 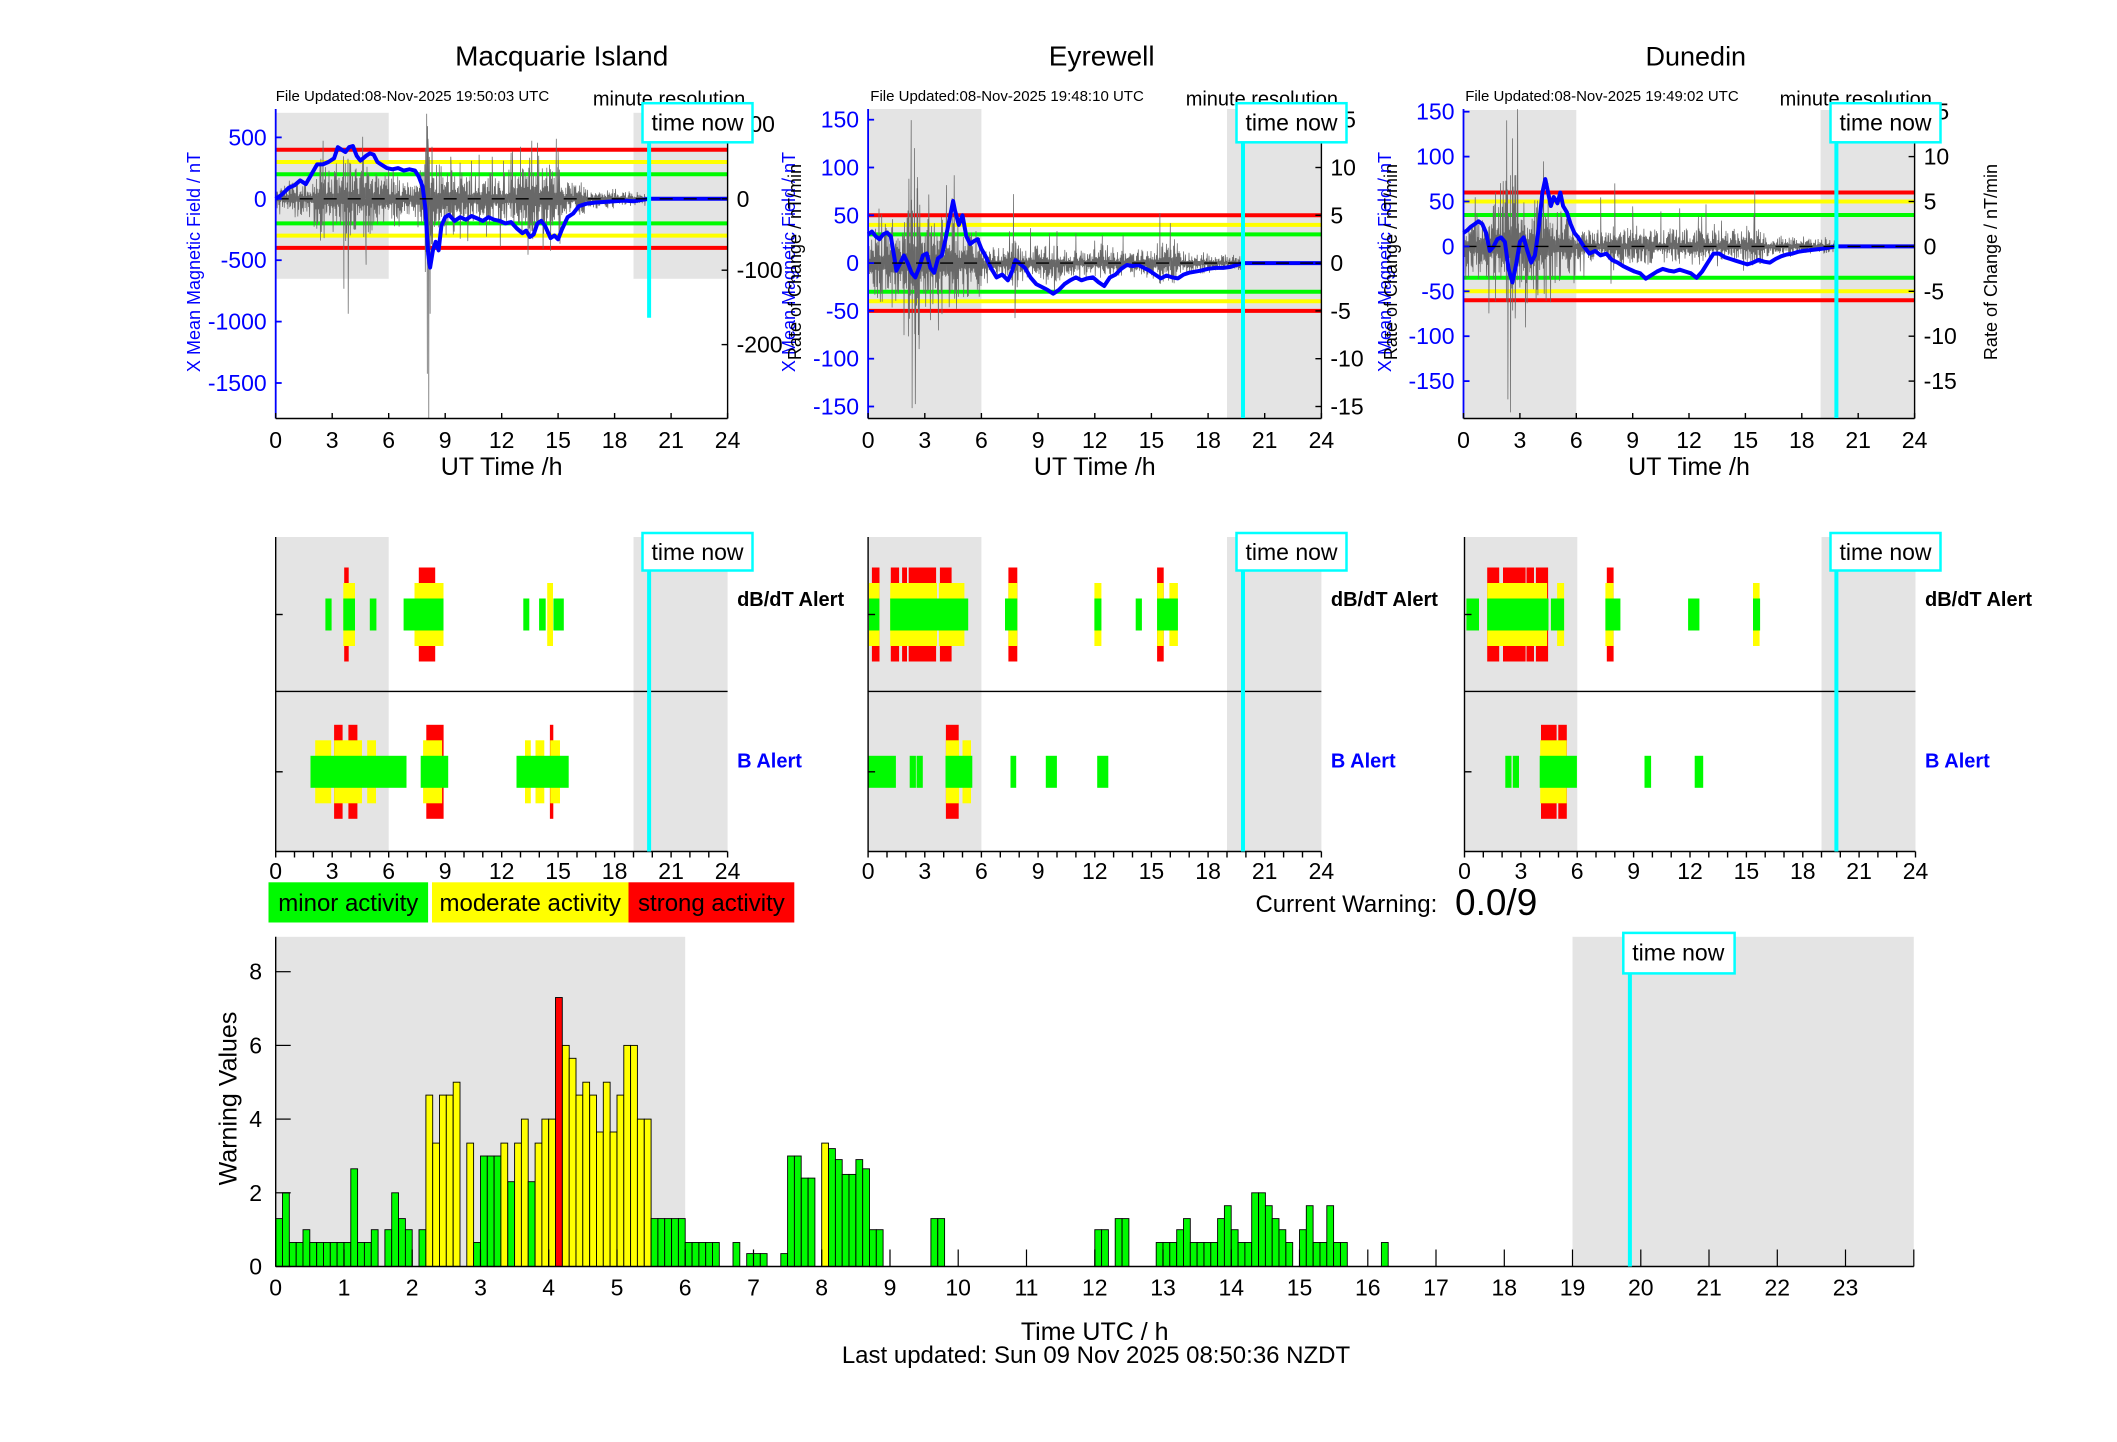 I want to click on svg-text: minor activity, so click(x=348, y=903).